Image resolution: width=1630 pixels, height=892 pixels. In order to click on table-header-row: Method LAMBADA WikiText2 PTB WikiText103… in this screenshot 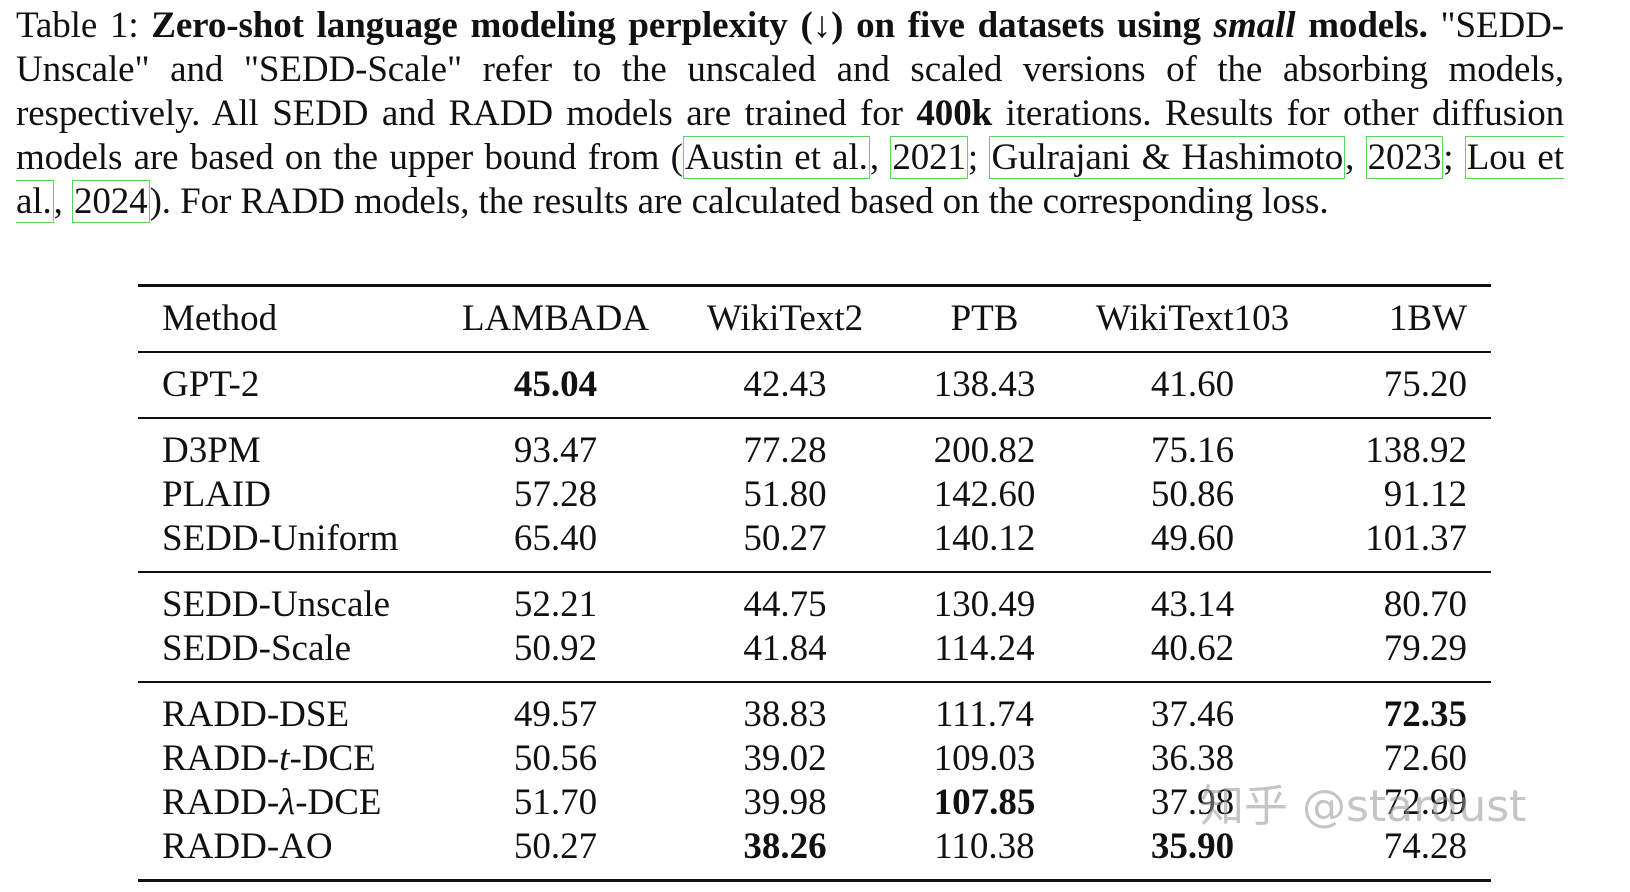, I will do `click(814, 319)`.